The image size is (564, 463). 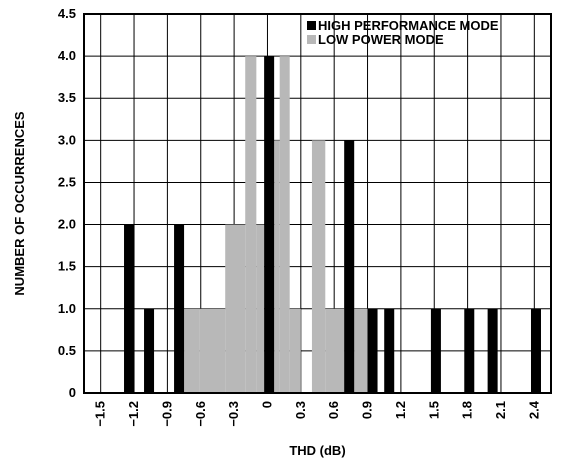 I want to click on x-tick-label: −0.9, so click(x=166, y=414).